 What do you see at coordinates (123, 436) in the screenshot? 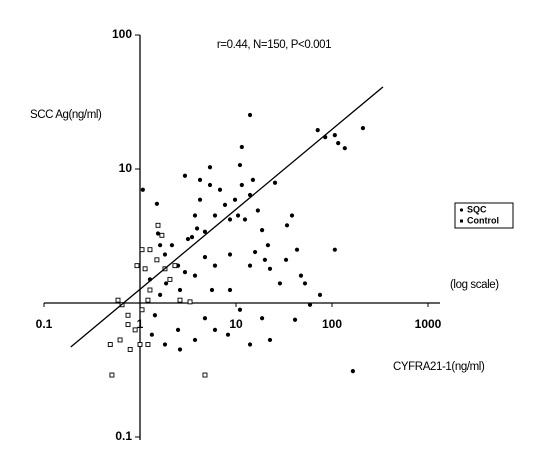
I see `y-tick-label: 0.1` at bounding box center [123, 436].